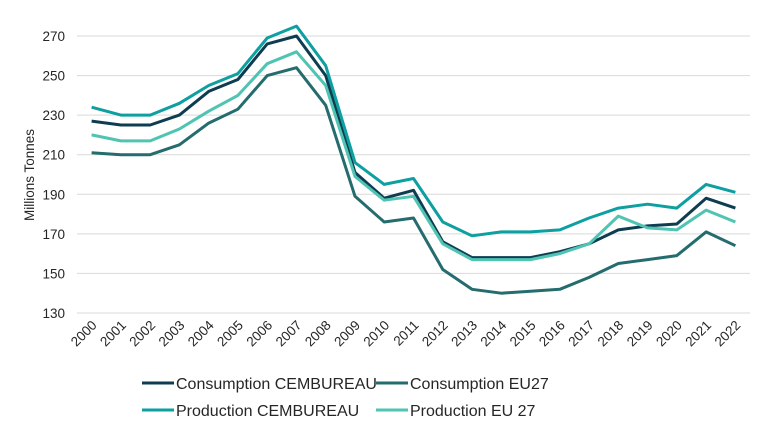 This screenshot has width=768, height=429. What do you see at coordinates (640, 334) in the screenshot?
I see `x-tick-label: 2019` at bounding box center [640, 334].